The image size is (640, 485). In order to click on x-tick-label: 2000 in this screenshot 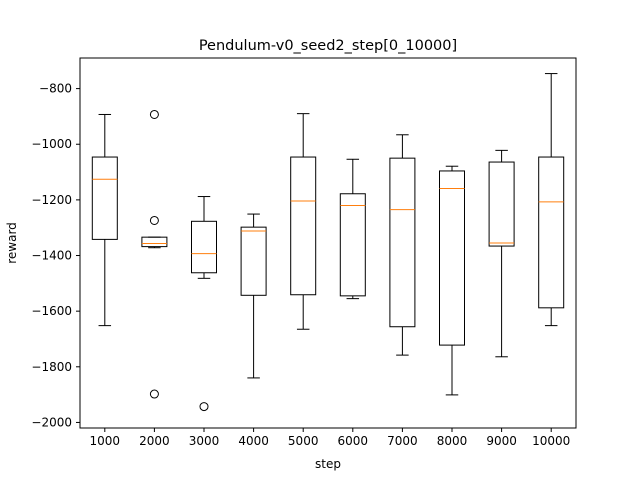, I will do `click(154, 441)`.